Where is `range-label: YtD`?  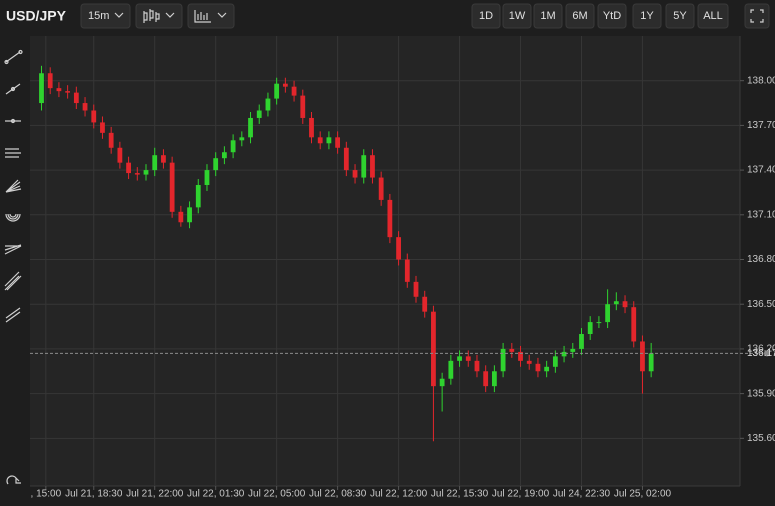
range-label: YtD is located at coordinates (612, 16).